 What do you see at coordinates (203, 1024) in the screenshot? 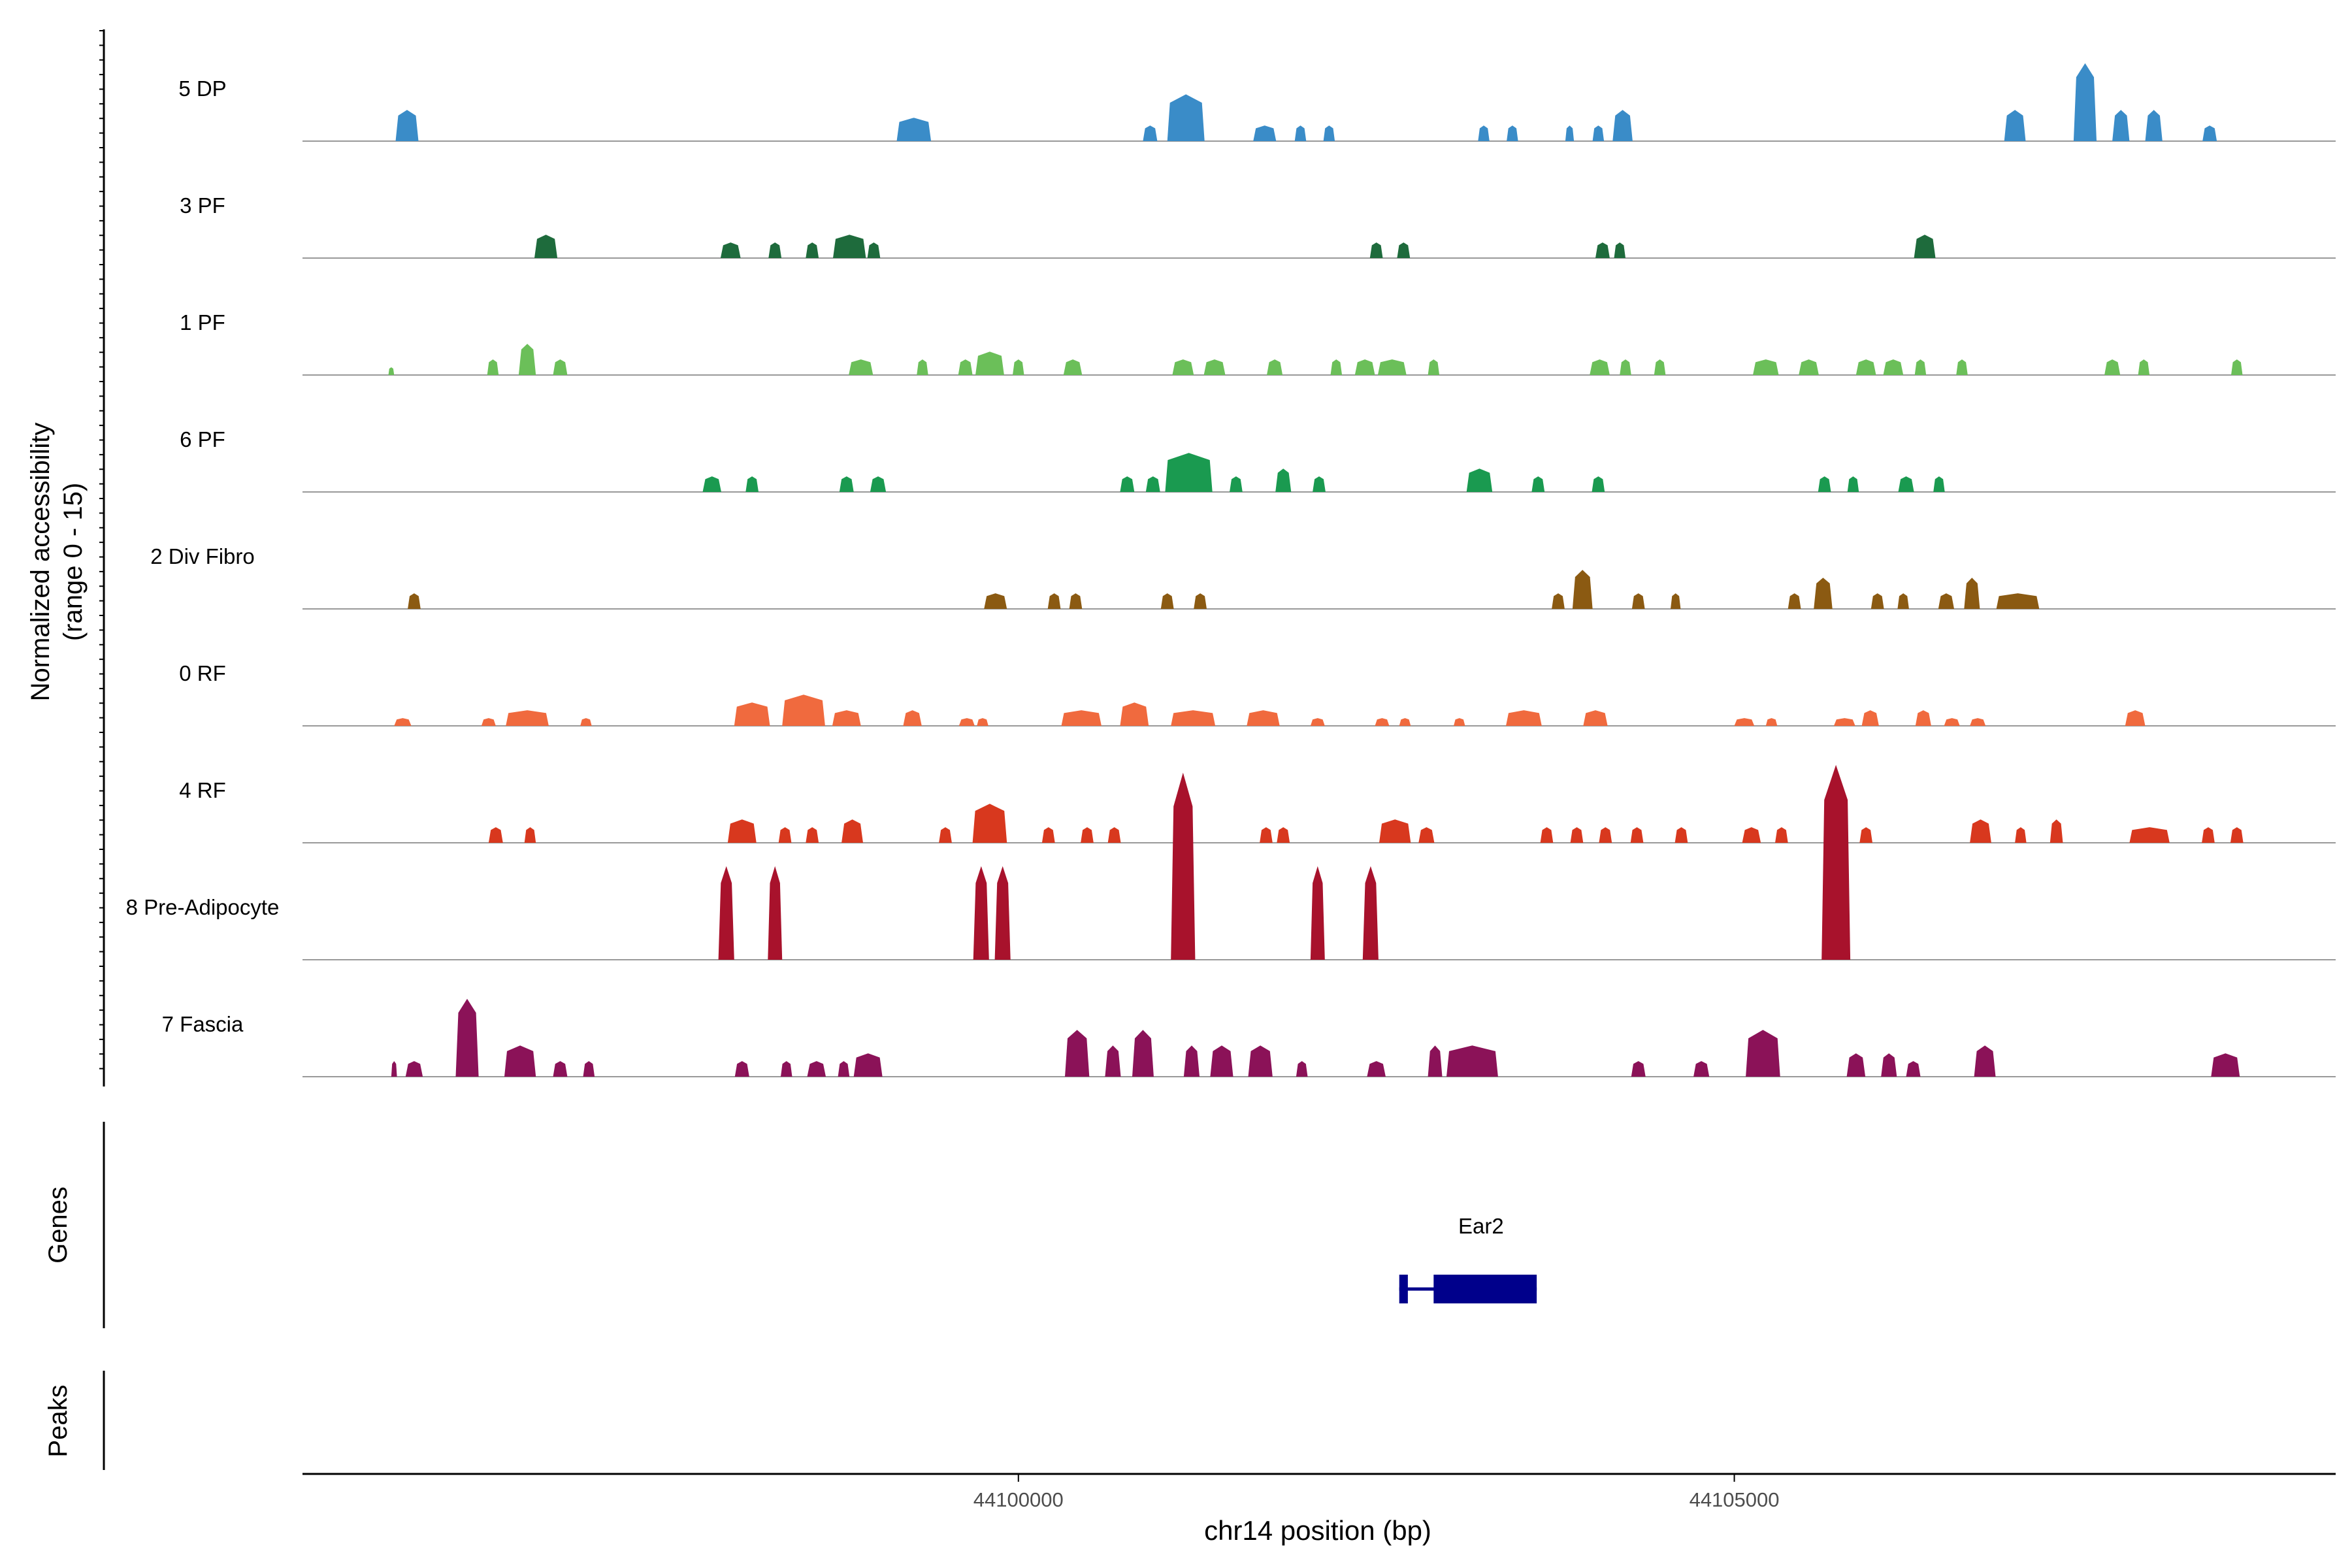
I see `track-label-7-fascia: 7 Fascia` at bounding box center [203, 1024].